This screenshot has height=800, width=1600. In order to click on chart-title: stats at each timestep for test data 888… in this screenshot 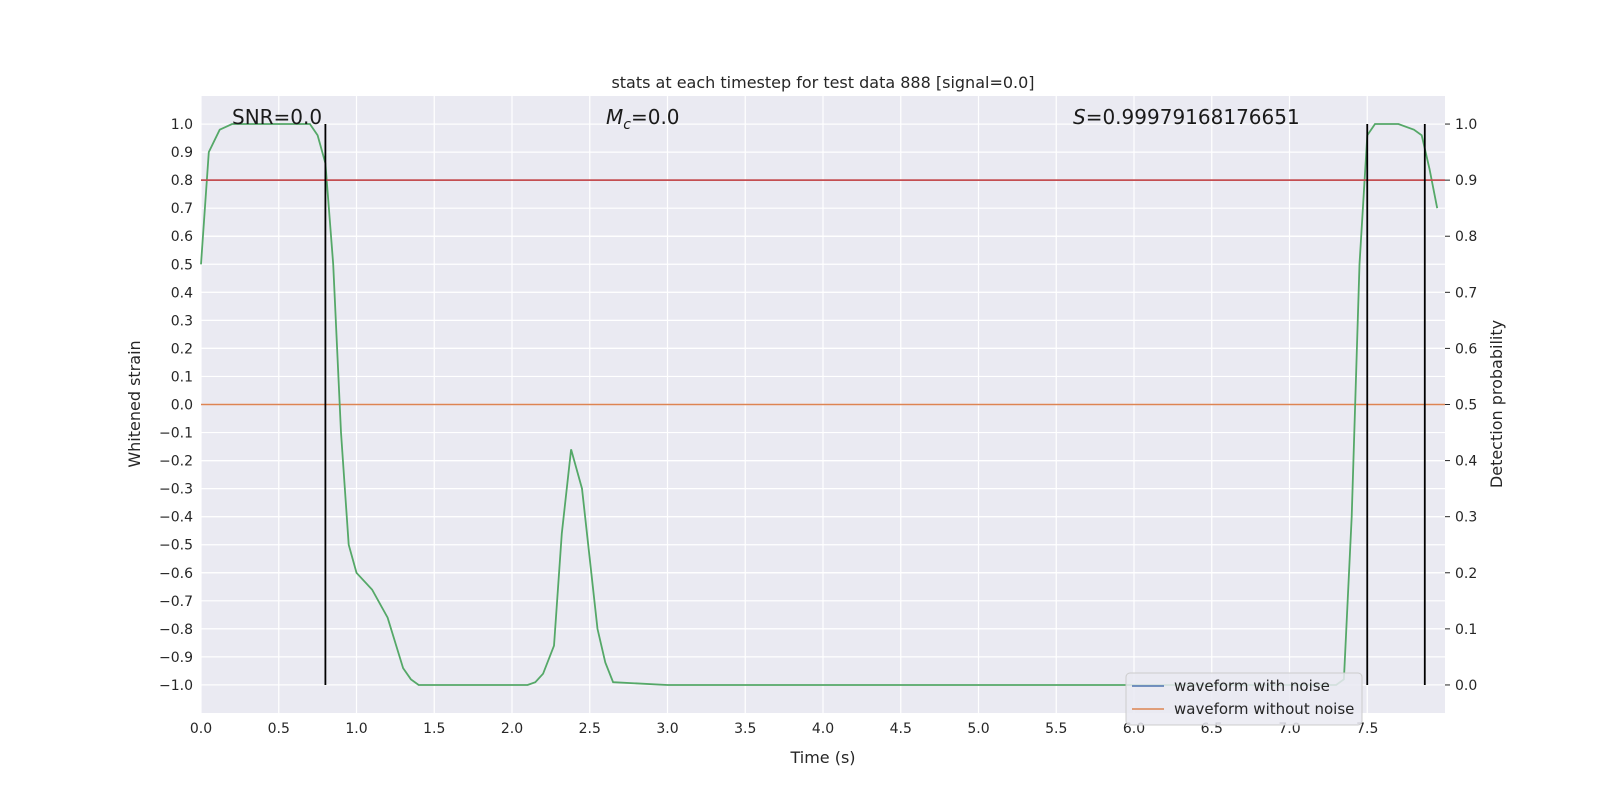, I will do `click(822, 82)`.